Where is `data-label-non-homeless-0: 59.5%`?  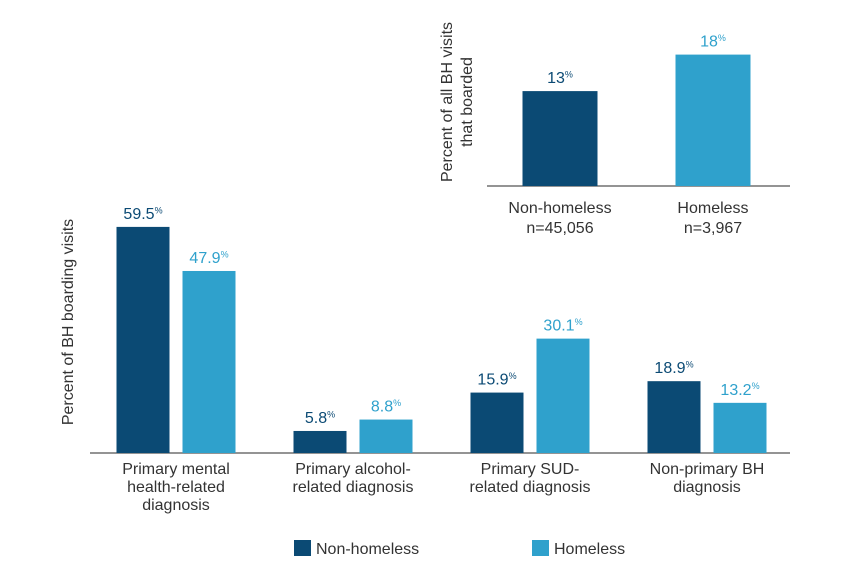 data-label-non-homeless-0: 59.5% is located at coordinates (142, 214).